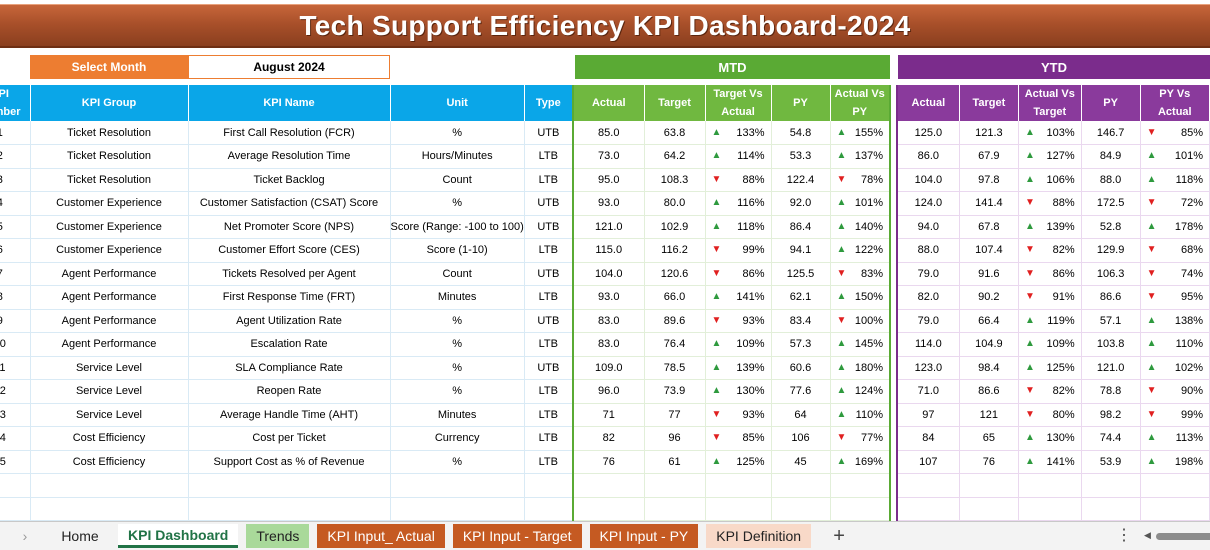 The image size is (1210, 550). I want to click on mtd-col-target: Target, so click(675, 103).